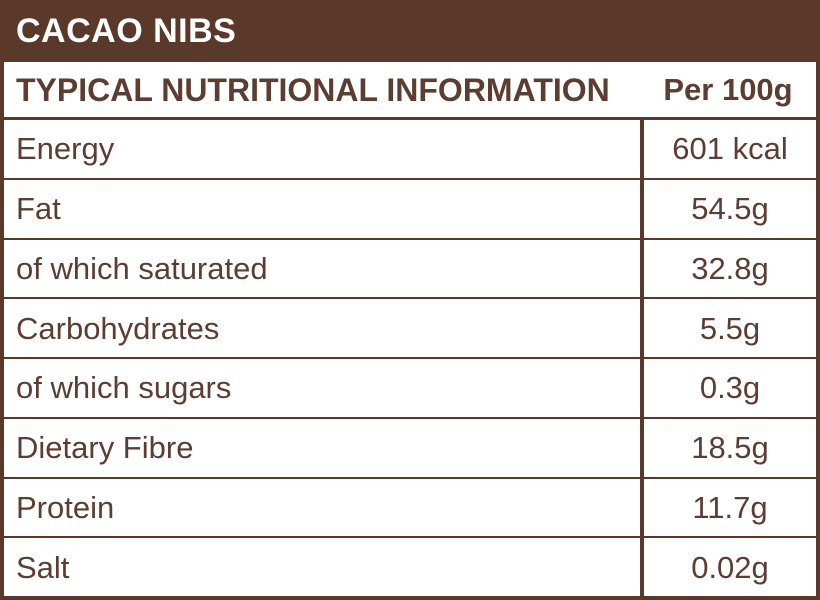  What do you see at coordinates (38, 209) in the screenshot?
I see `nutrient-label: Fat` at bounding box center [38, 209].